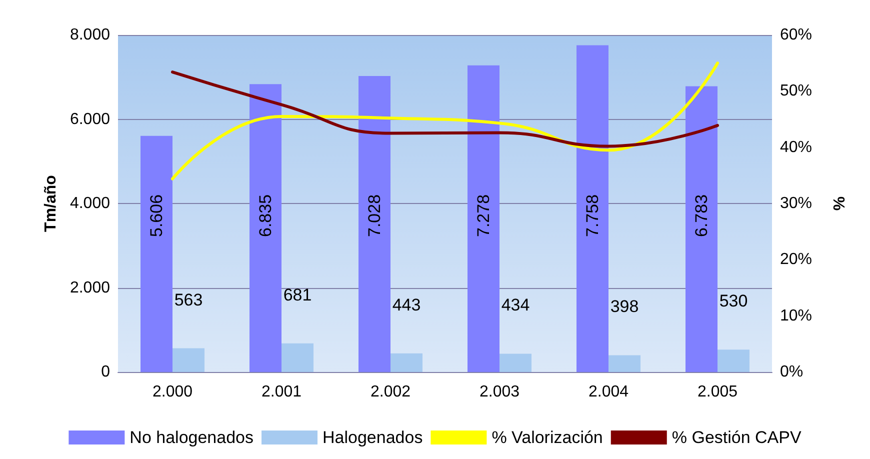  I want to click on data-label: 398, so click(624, 306).